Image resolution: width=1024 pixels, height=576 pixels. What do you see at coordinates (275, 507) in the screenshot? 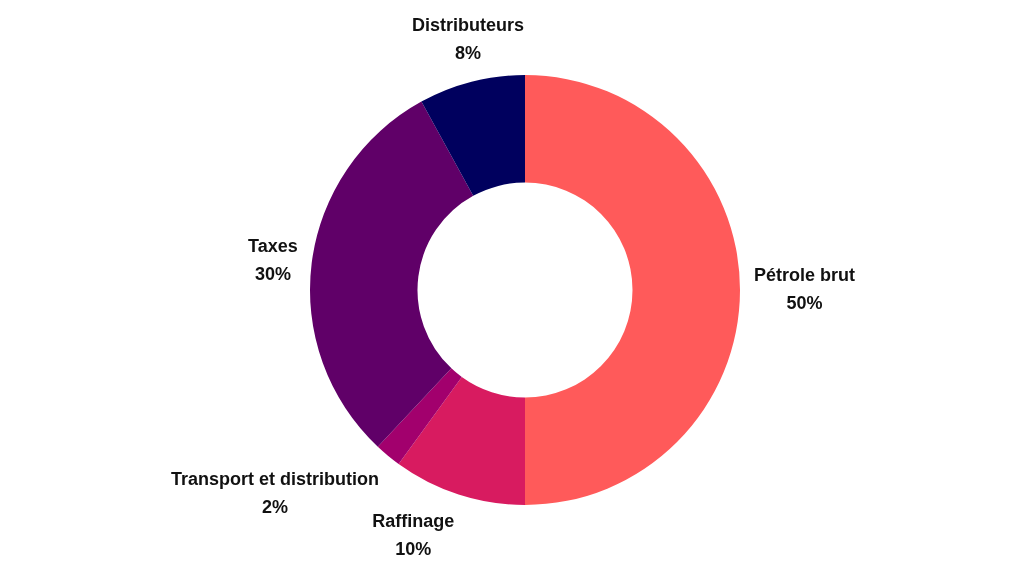
I see `data-label: 2%` at bounding box center [275, 507].